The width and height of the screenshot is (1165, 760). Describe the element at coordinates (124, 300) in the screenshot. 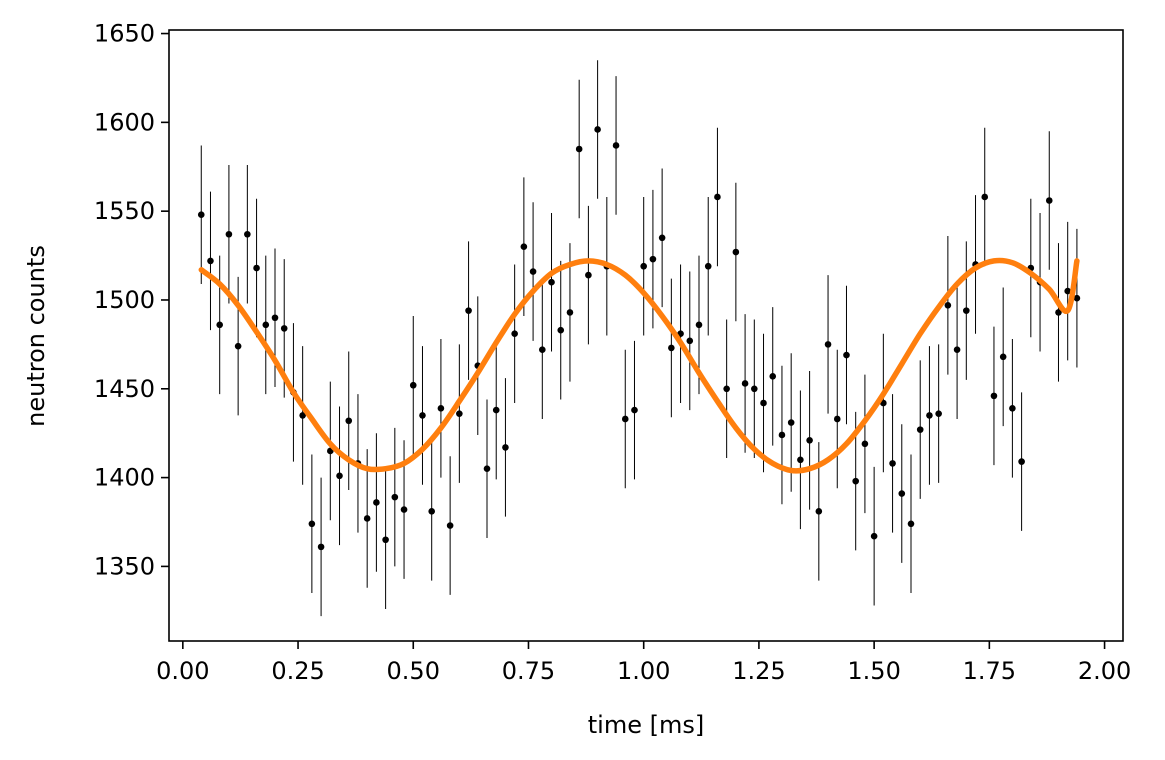

I see `y-tick-label: 1500` at that location.